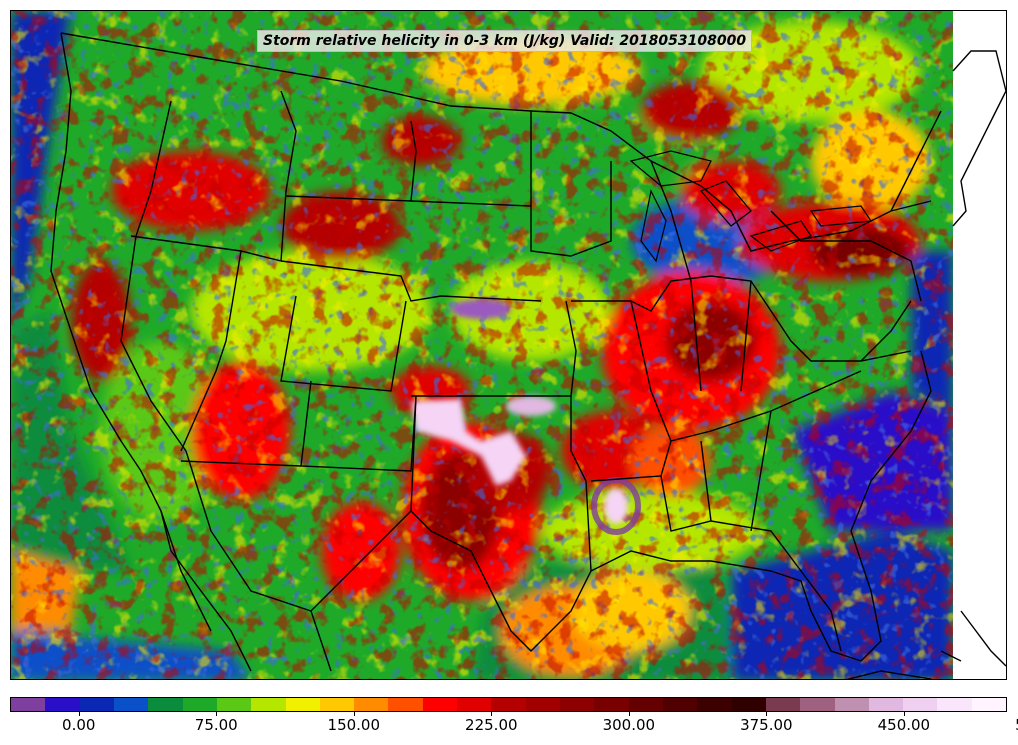 This screenshot has height=745, width=1018. I want to click on colorbar-tick-label: 75.00, so click(216, 725).